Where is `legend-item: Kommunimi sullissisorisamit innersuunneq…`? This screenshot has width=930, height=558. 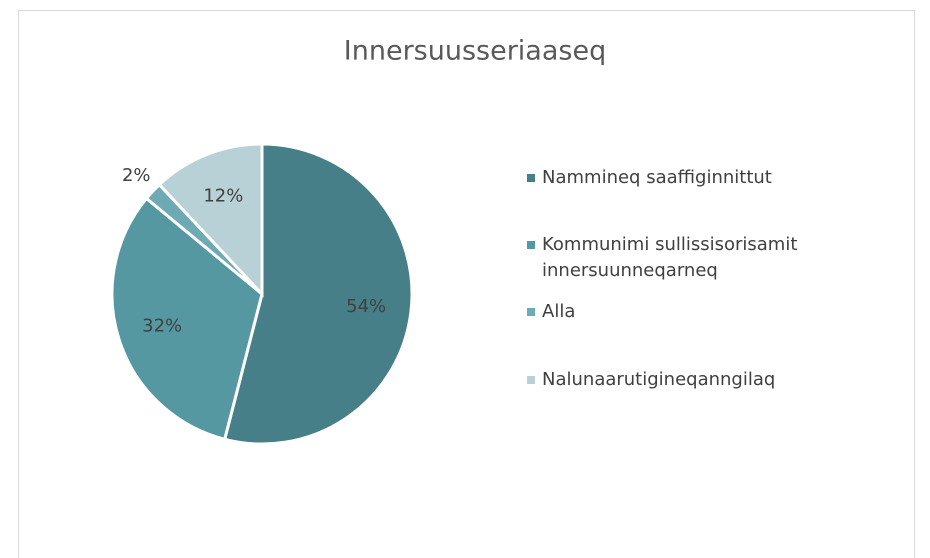 legend-item: Kommunimi sullissisorisamit innersuunneq… is located at coordinates (687, 258).